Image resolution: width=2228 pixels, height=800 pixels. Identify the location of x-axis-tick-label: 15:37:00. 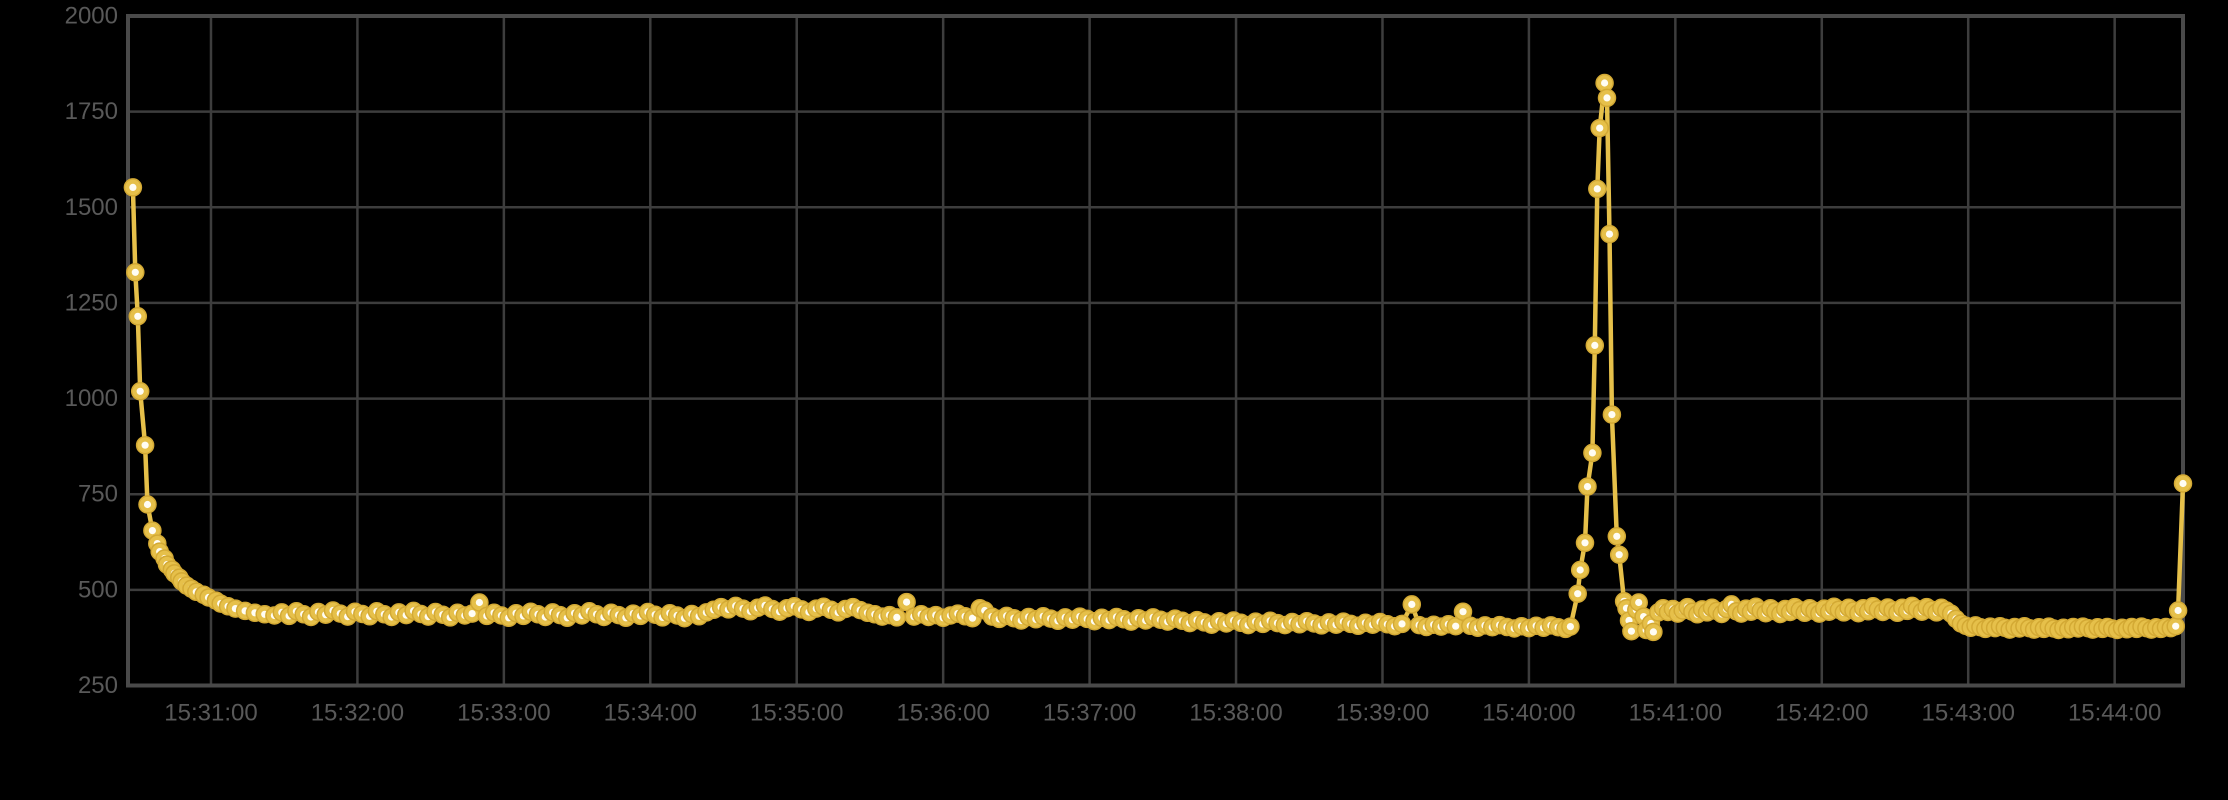
(1089, 713).